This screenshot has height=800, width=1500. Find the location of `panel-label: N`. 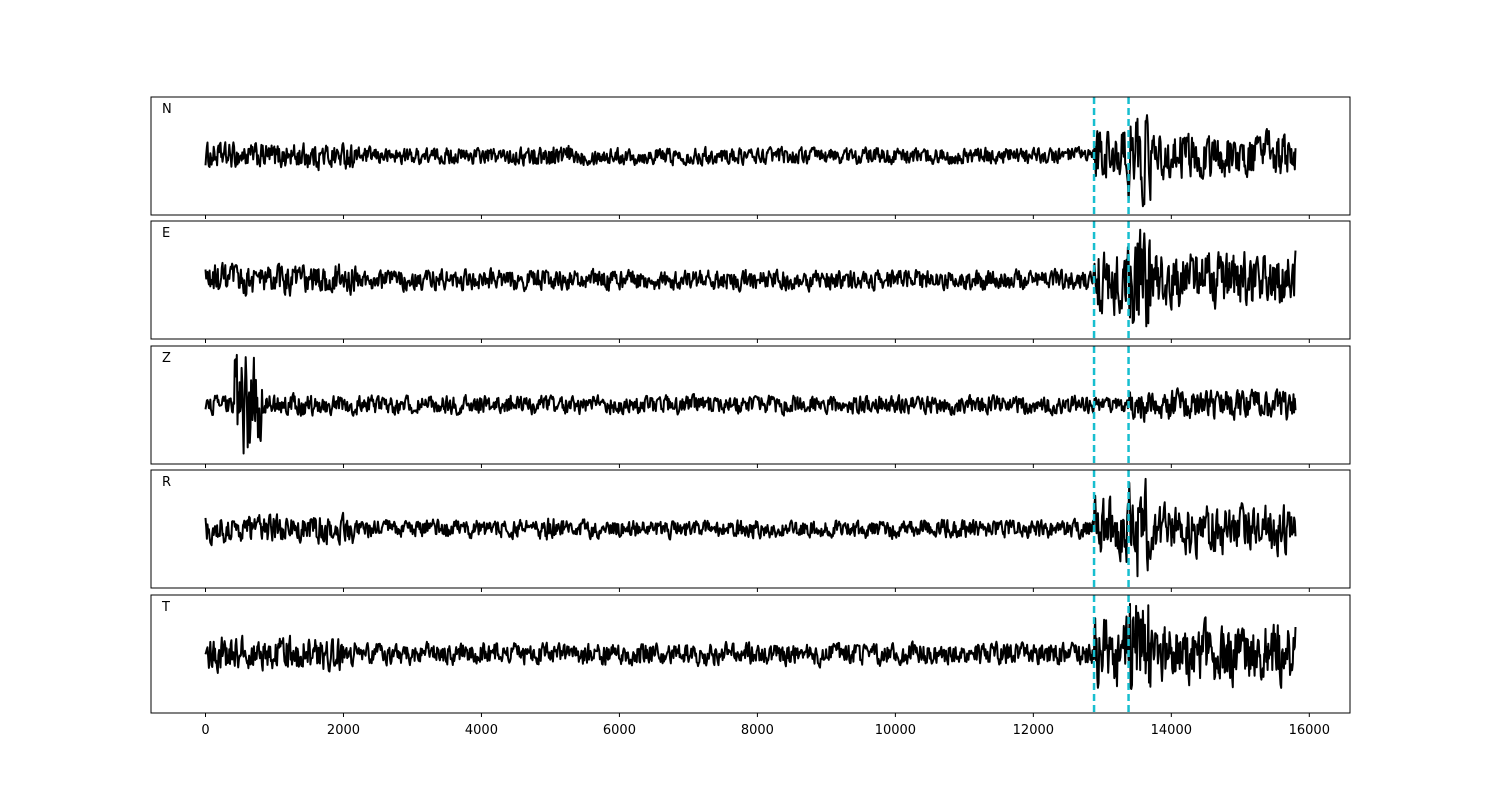

panel-label: N is located at coordinates (167, 109).